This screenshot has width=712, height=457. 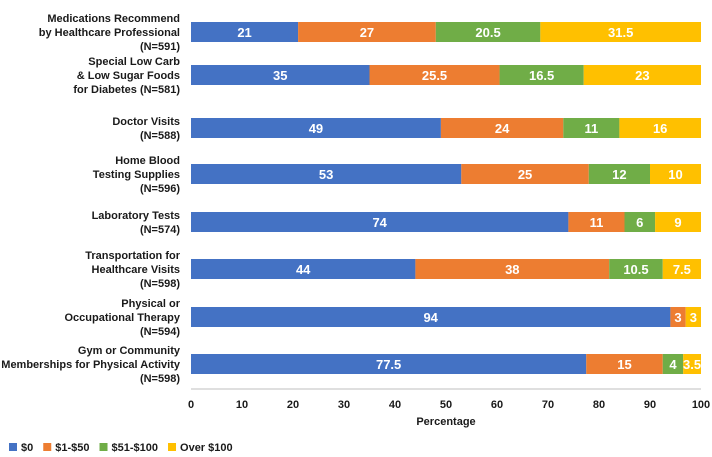 I want to click on category-label-line: Memberships for Physical Activity, so click(x=91, y=365).